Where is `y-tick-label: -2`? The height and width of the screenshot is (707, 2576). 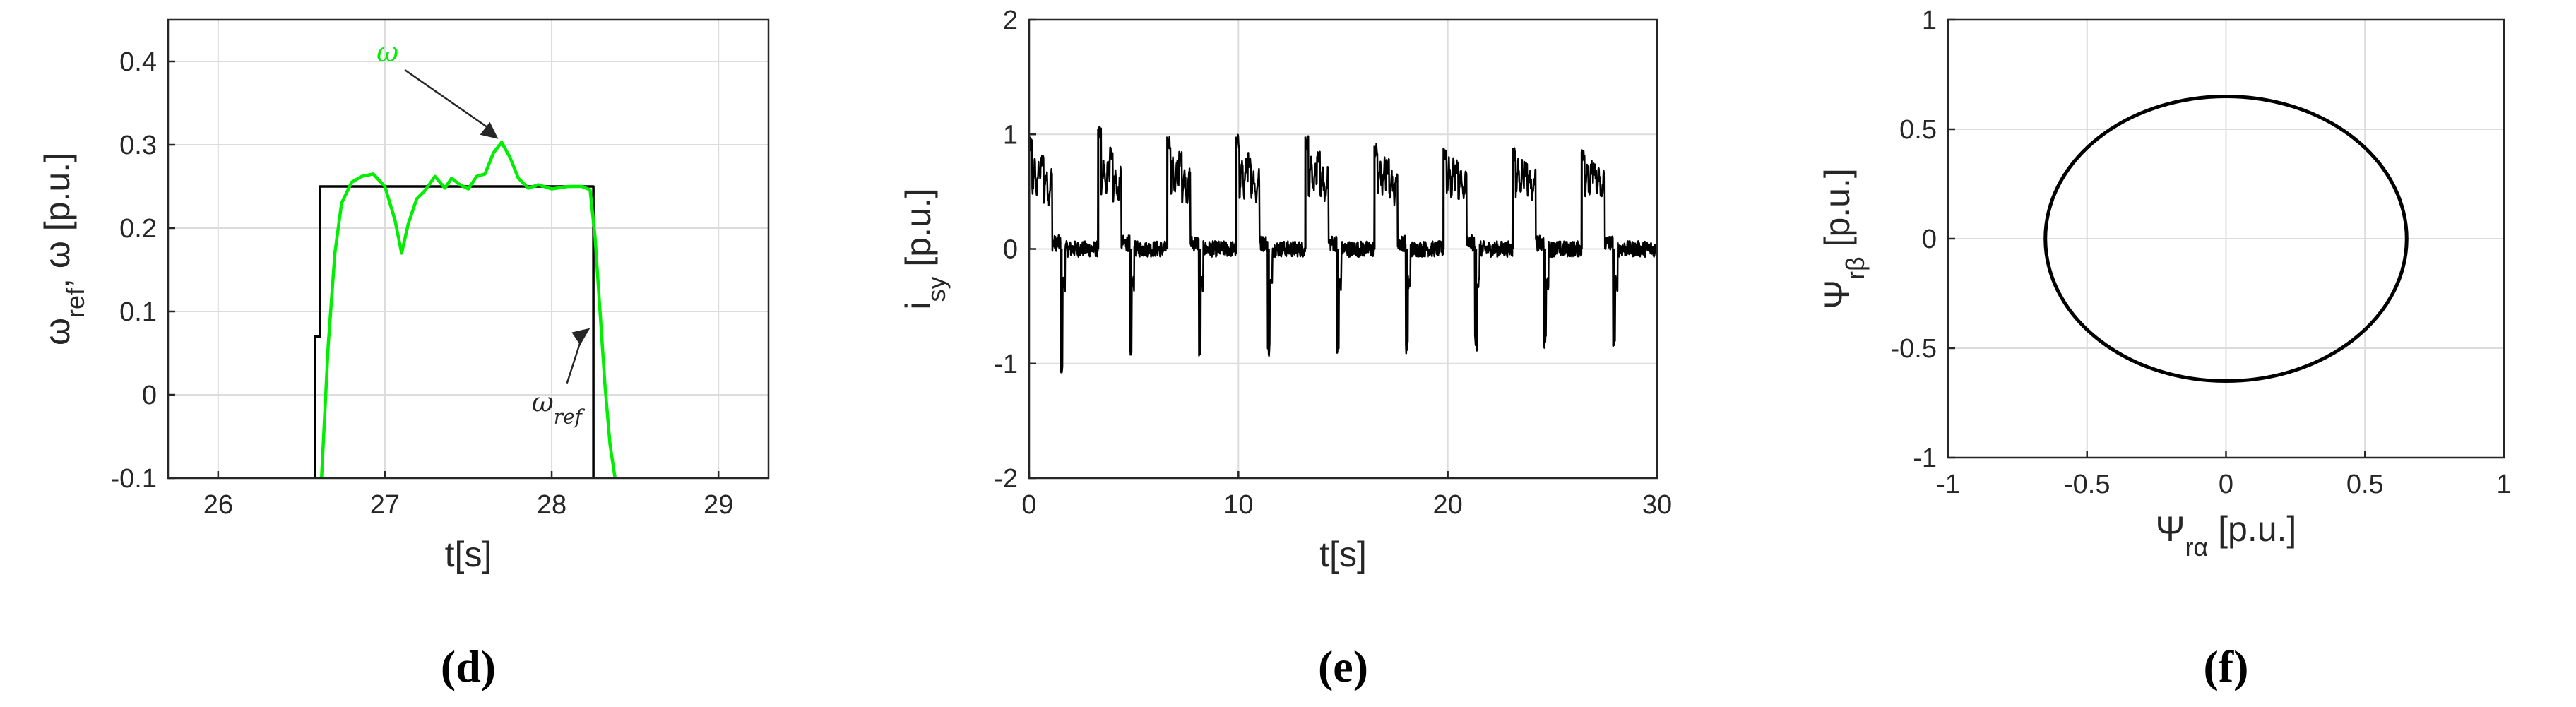
y-tick-label: -2 is located at coordinates (1006, 479).